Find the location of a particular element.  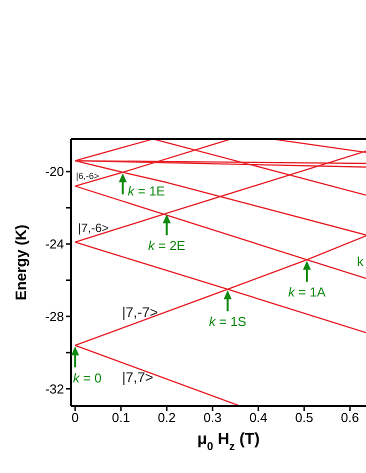

y-axis-title: Energy (K) is located at coordinates (21, 262).